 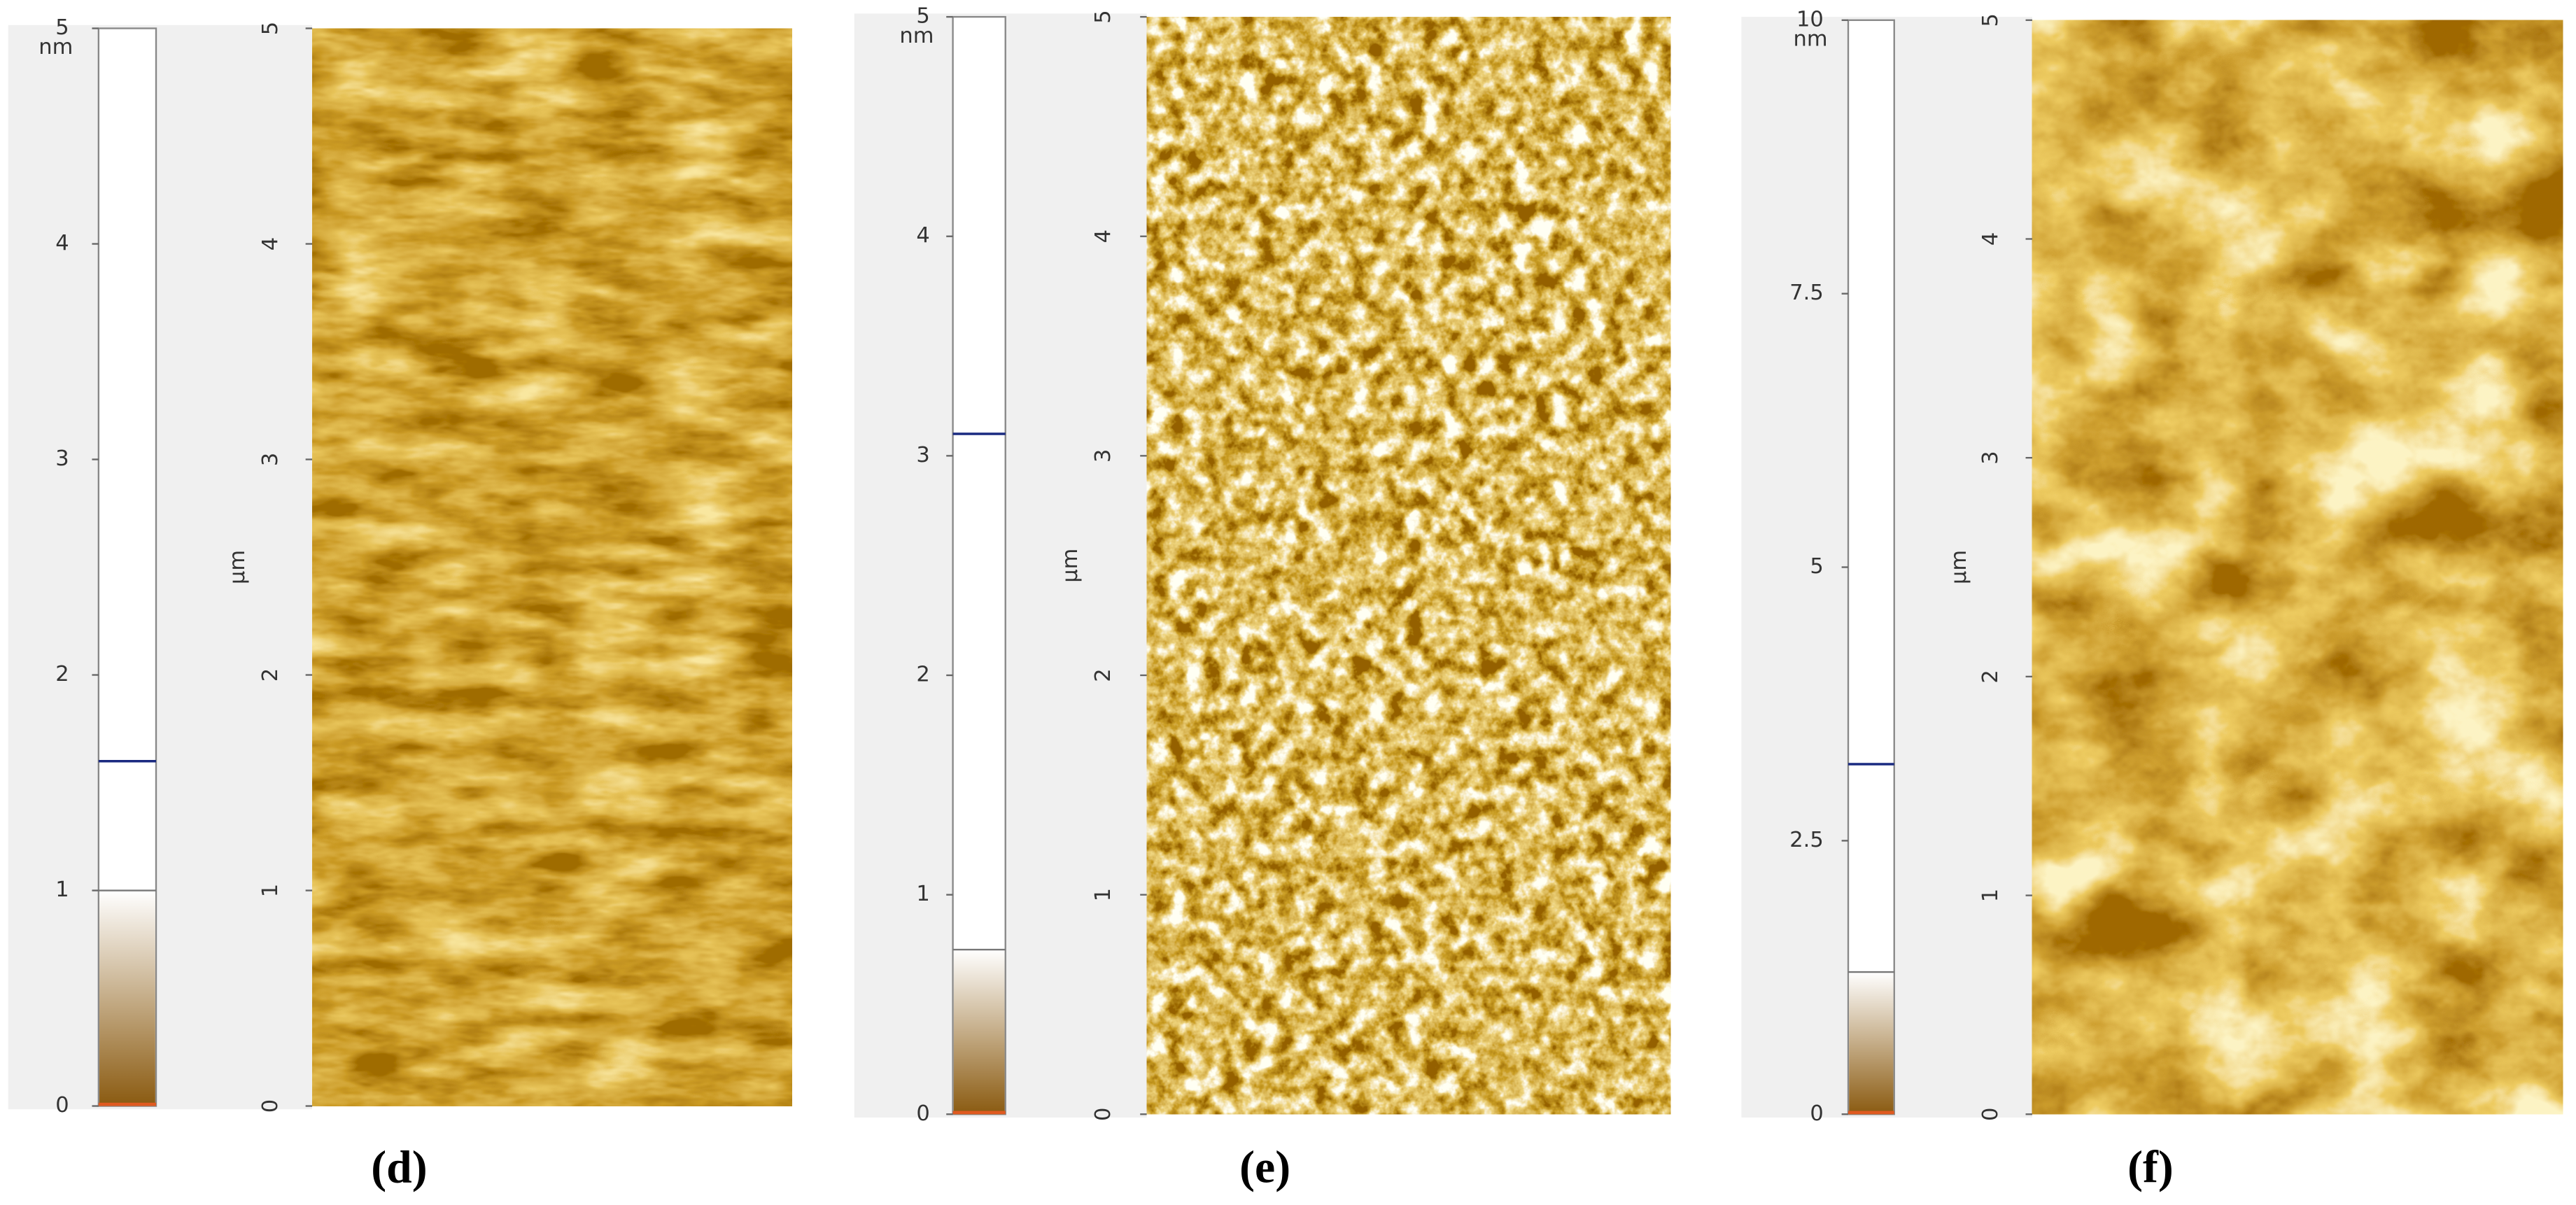 I want to click on colorbar-tick-label: 2.5, so click(x=1806, y=840).